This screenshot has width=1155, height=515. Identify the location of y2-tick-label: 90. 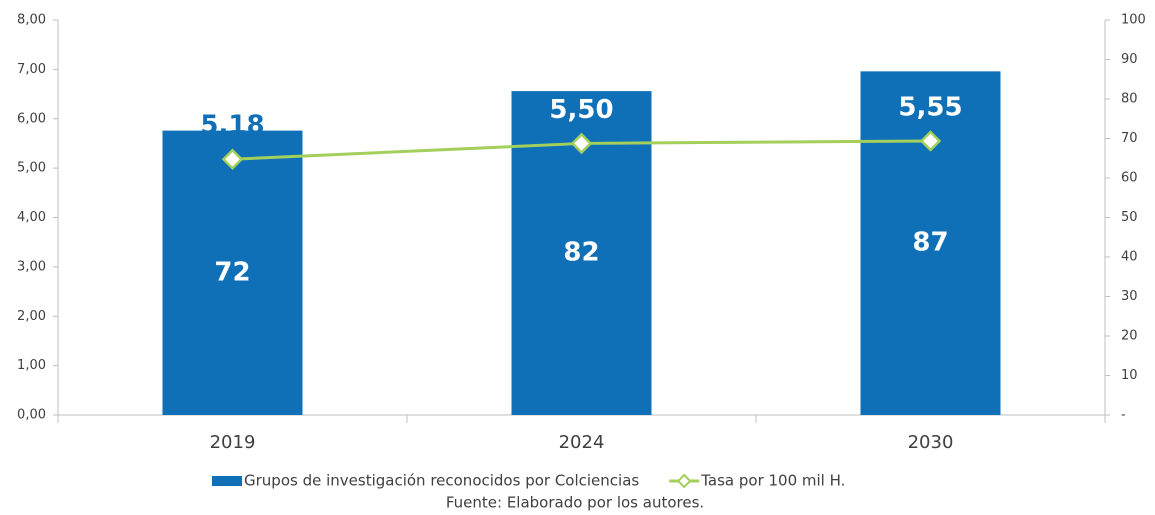
(1129, 59).